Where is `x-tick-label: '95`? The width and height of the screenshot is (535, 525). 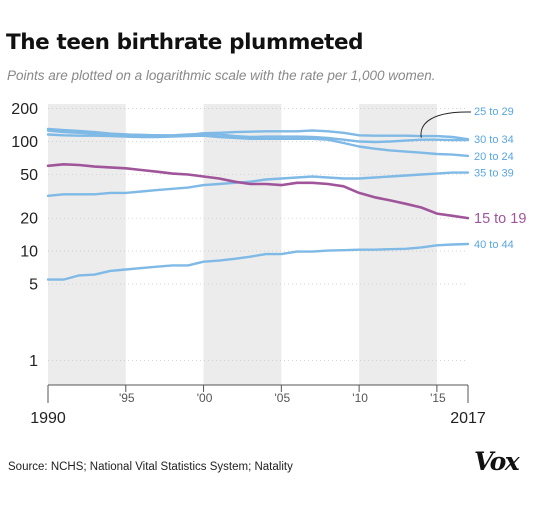 x-tick-label: '95 is located at coordinates (127, 398).